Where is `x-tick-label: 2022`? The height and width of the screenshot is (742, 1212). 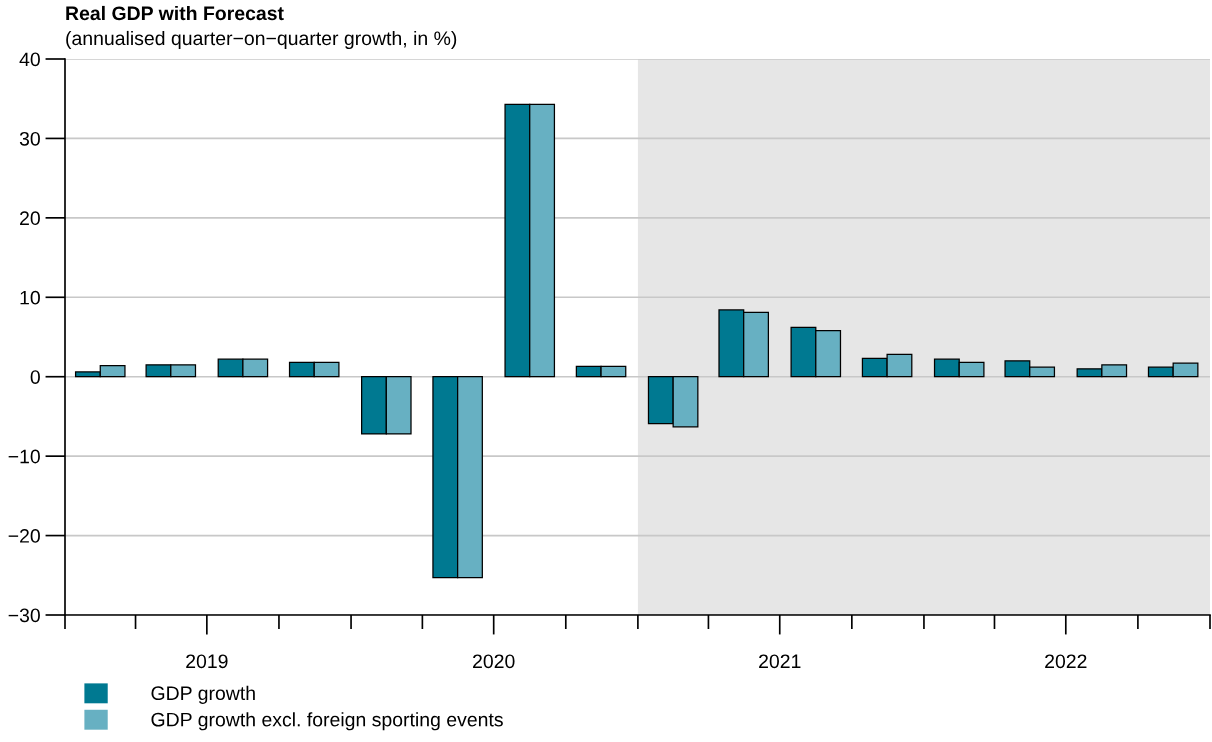
x-tick-label: 2022 is located at coordinates (1066, 661).